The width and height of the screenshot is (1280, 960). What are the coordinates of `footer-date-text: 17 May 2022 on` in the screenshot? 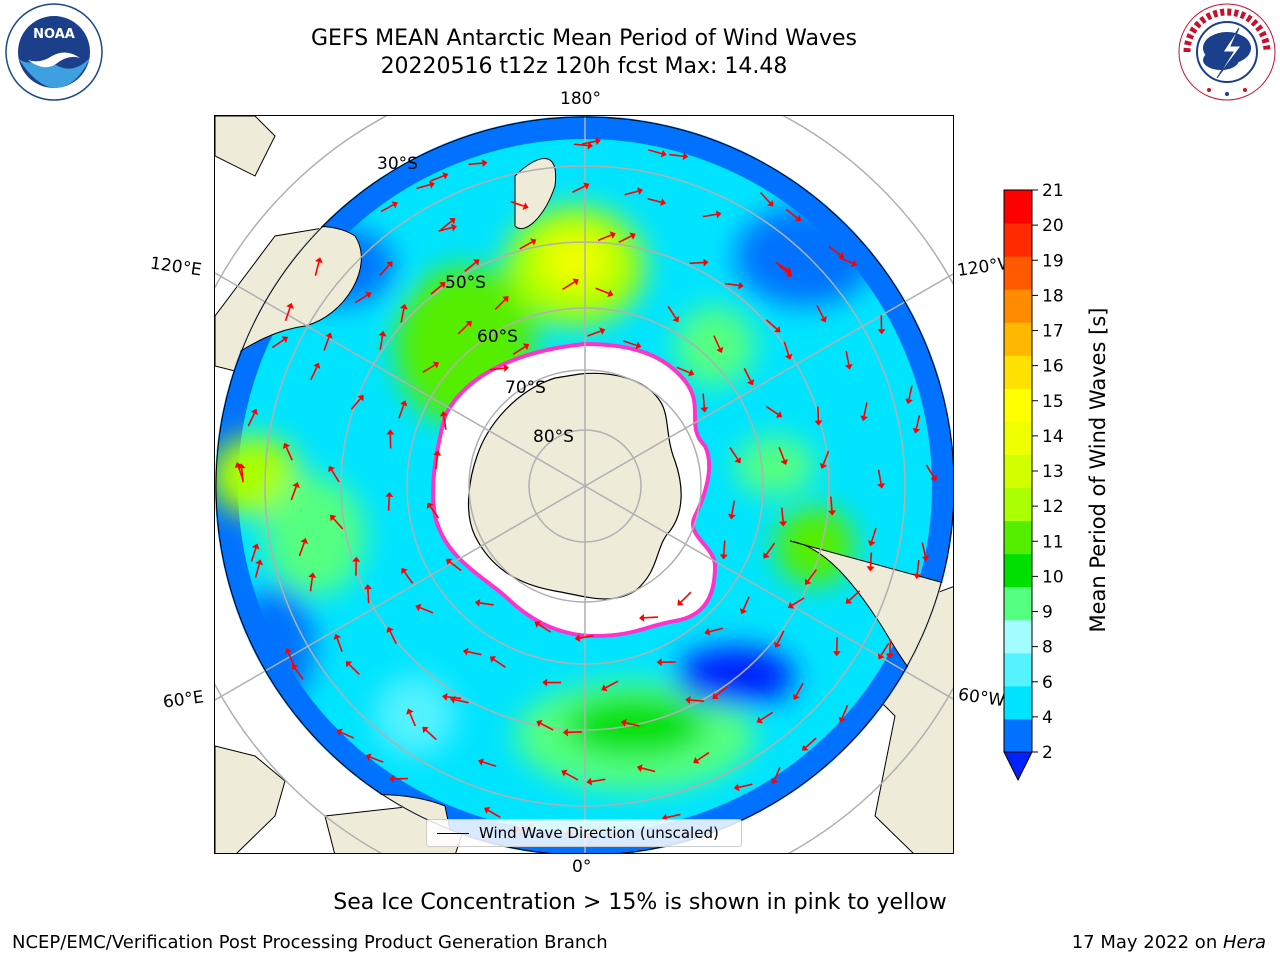 It's located at (1147, 942).